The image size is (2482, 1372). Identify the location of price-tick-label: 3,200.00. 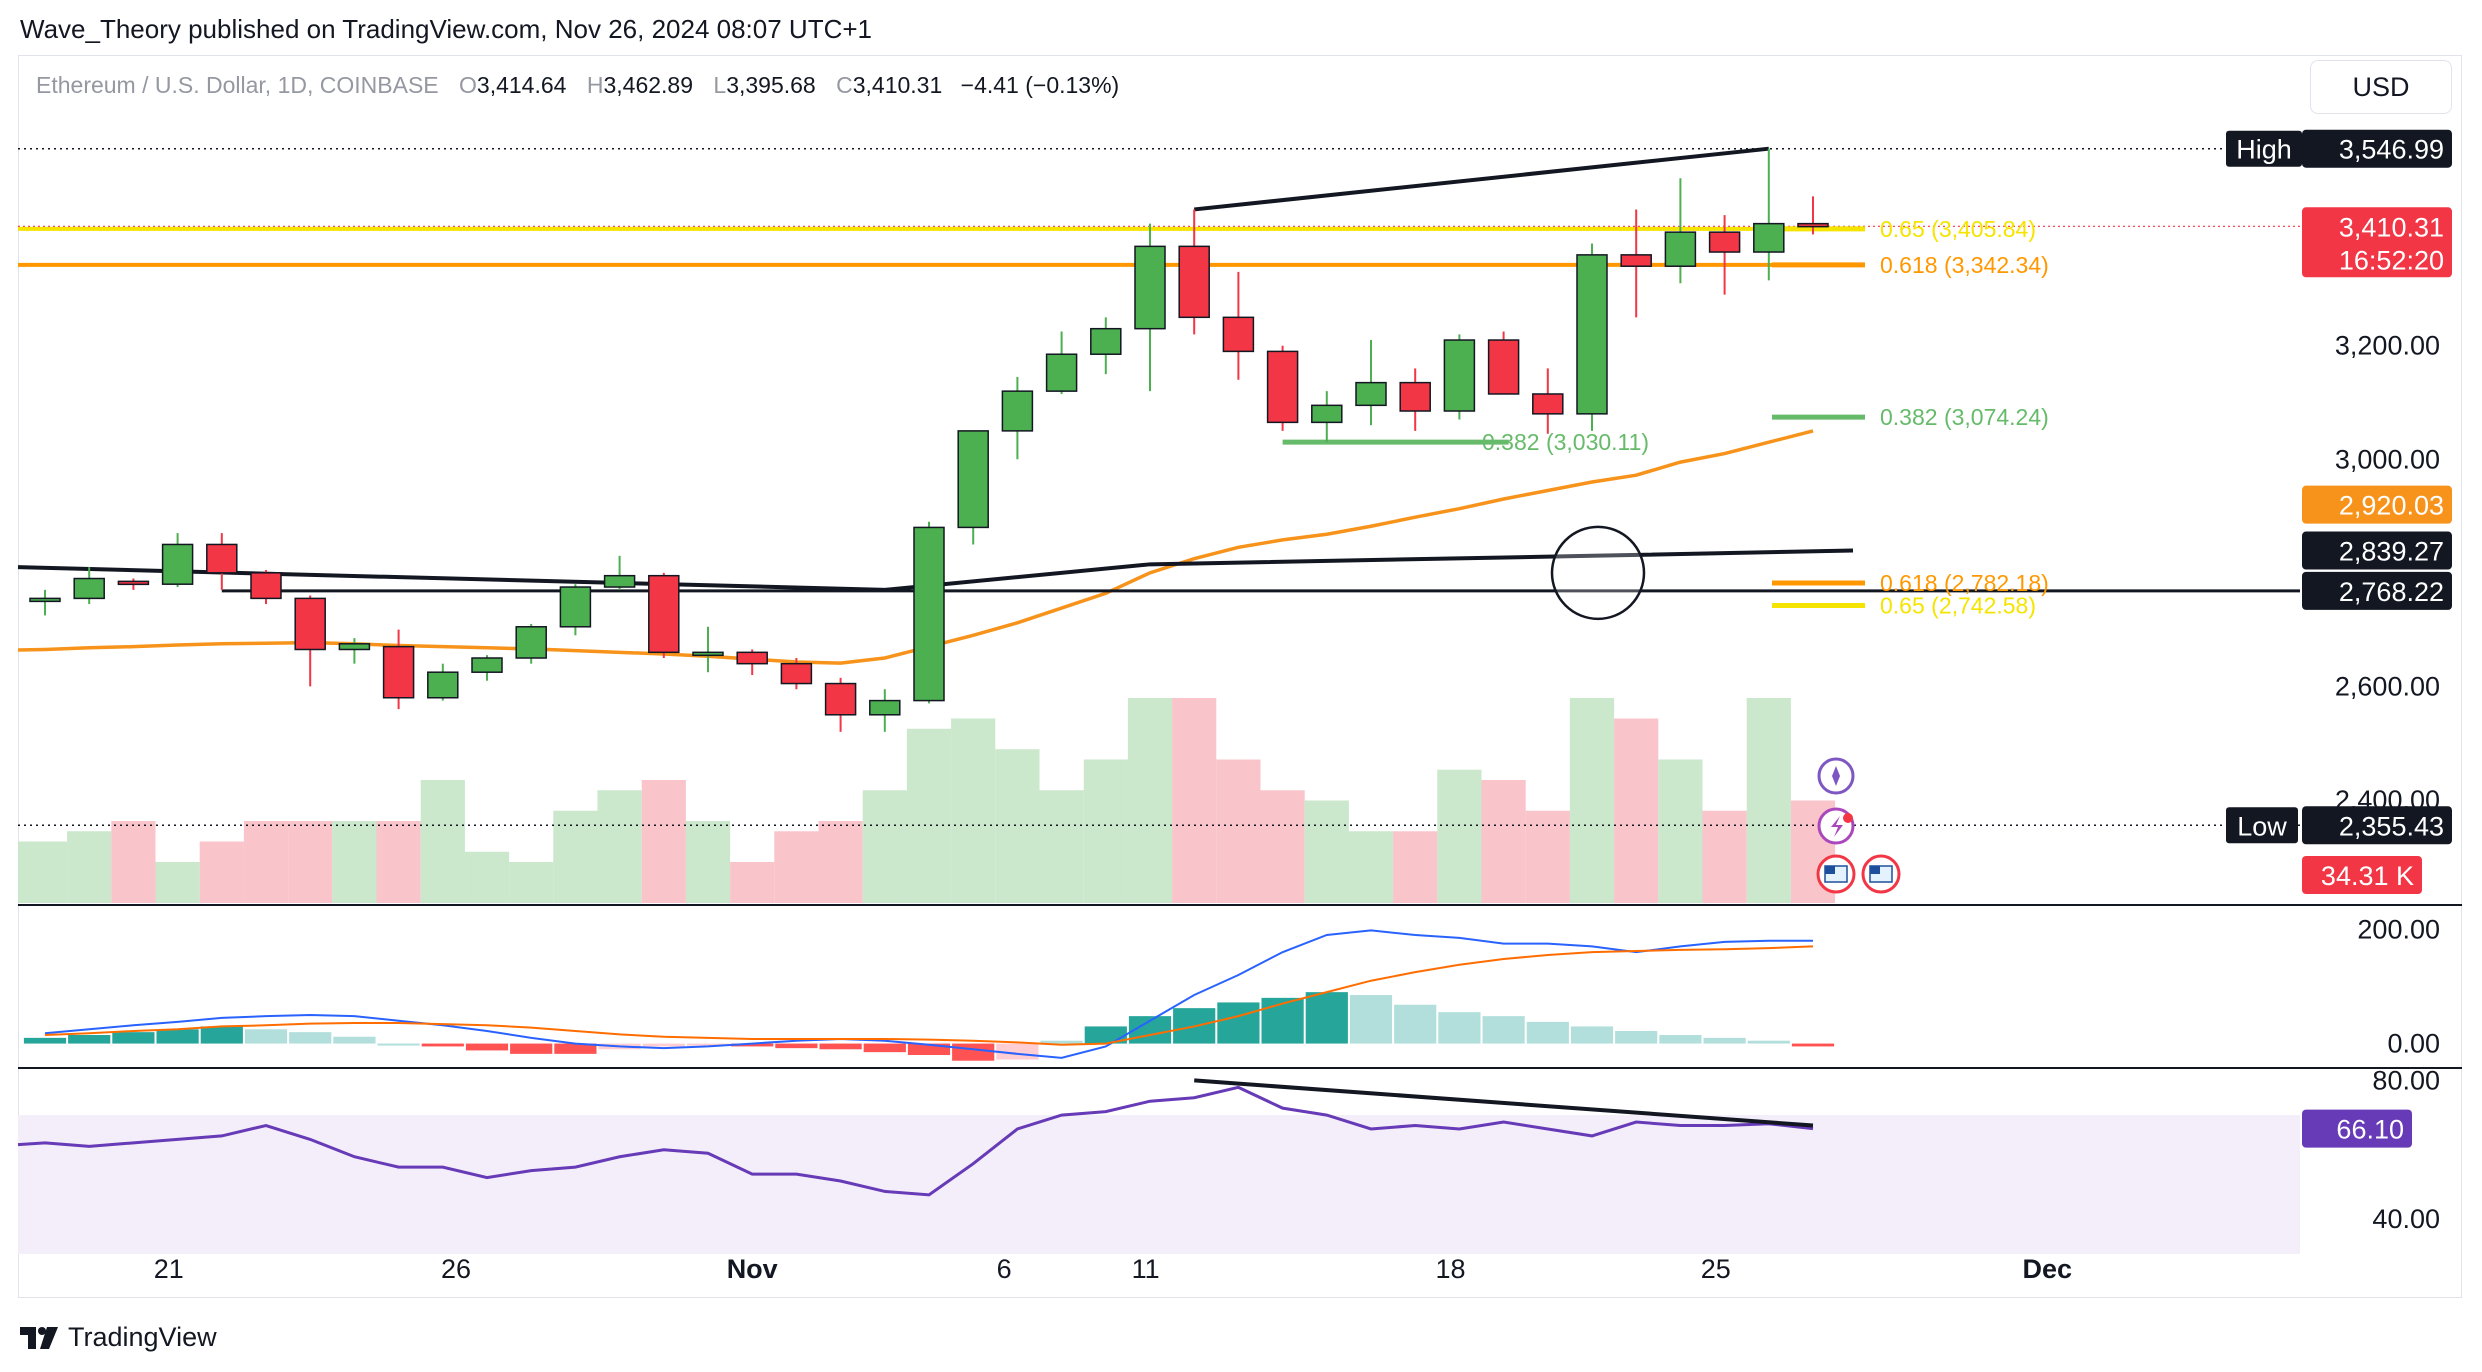
(2387, 346).